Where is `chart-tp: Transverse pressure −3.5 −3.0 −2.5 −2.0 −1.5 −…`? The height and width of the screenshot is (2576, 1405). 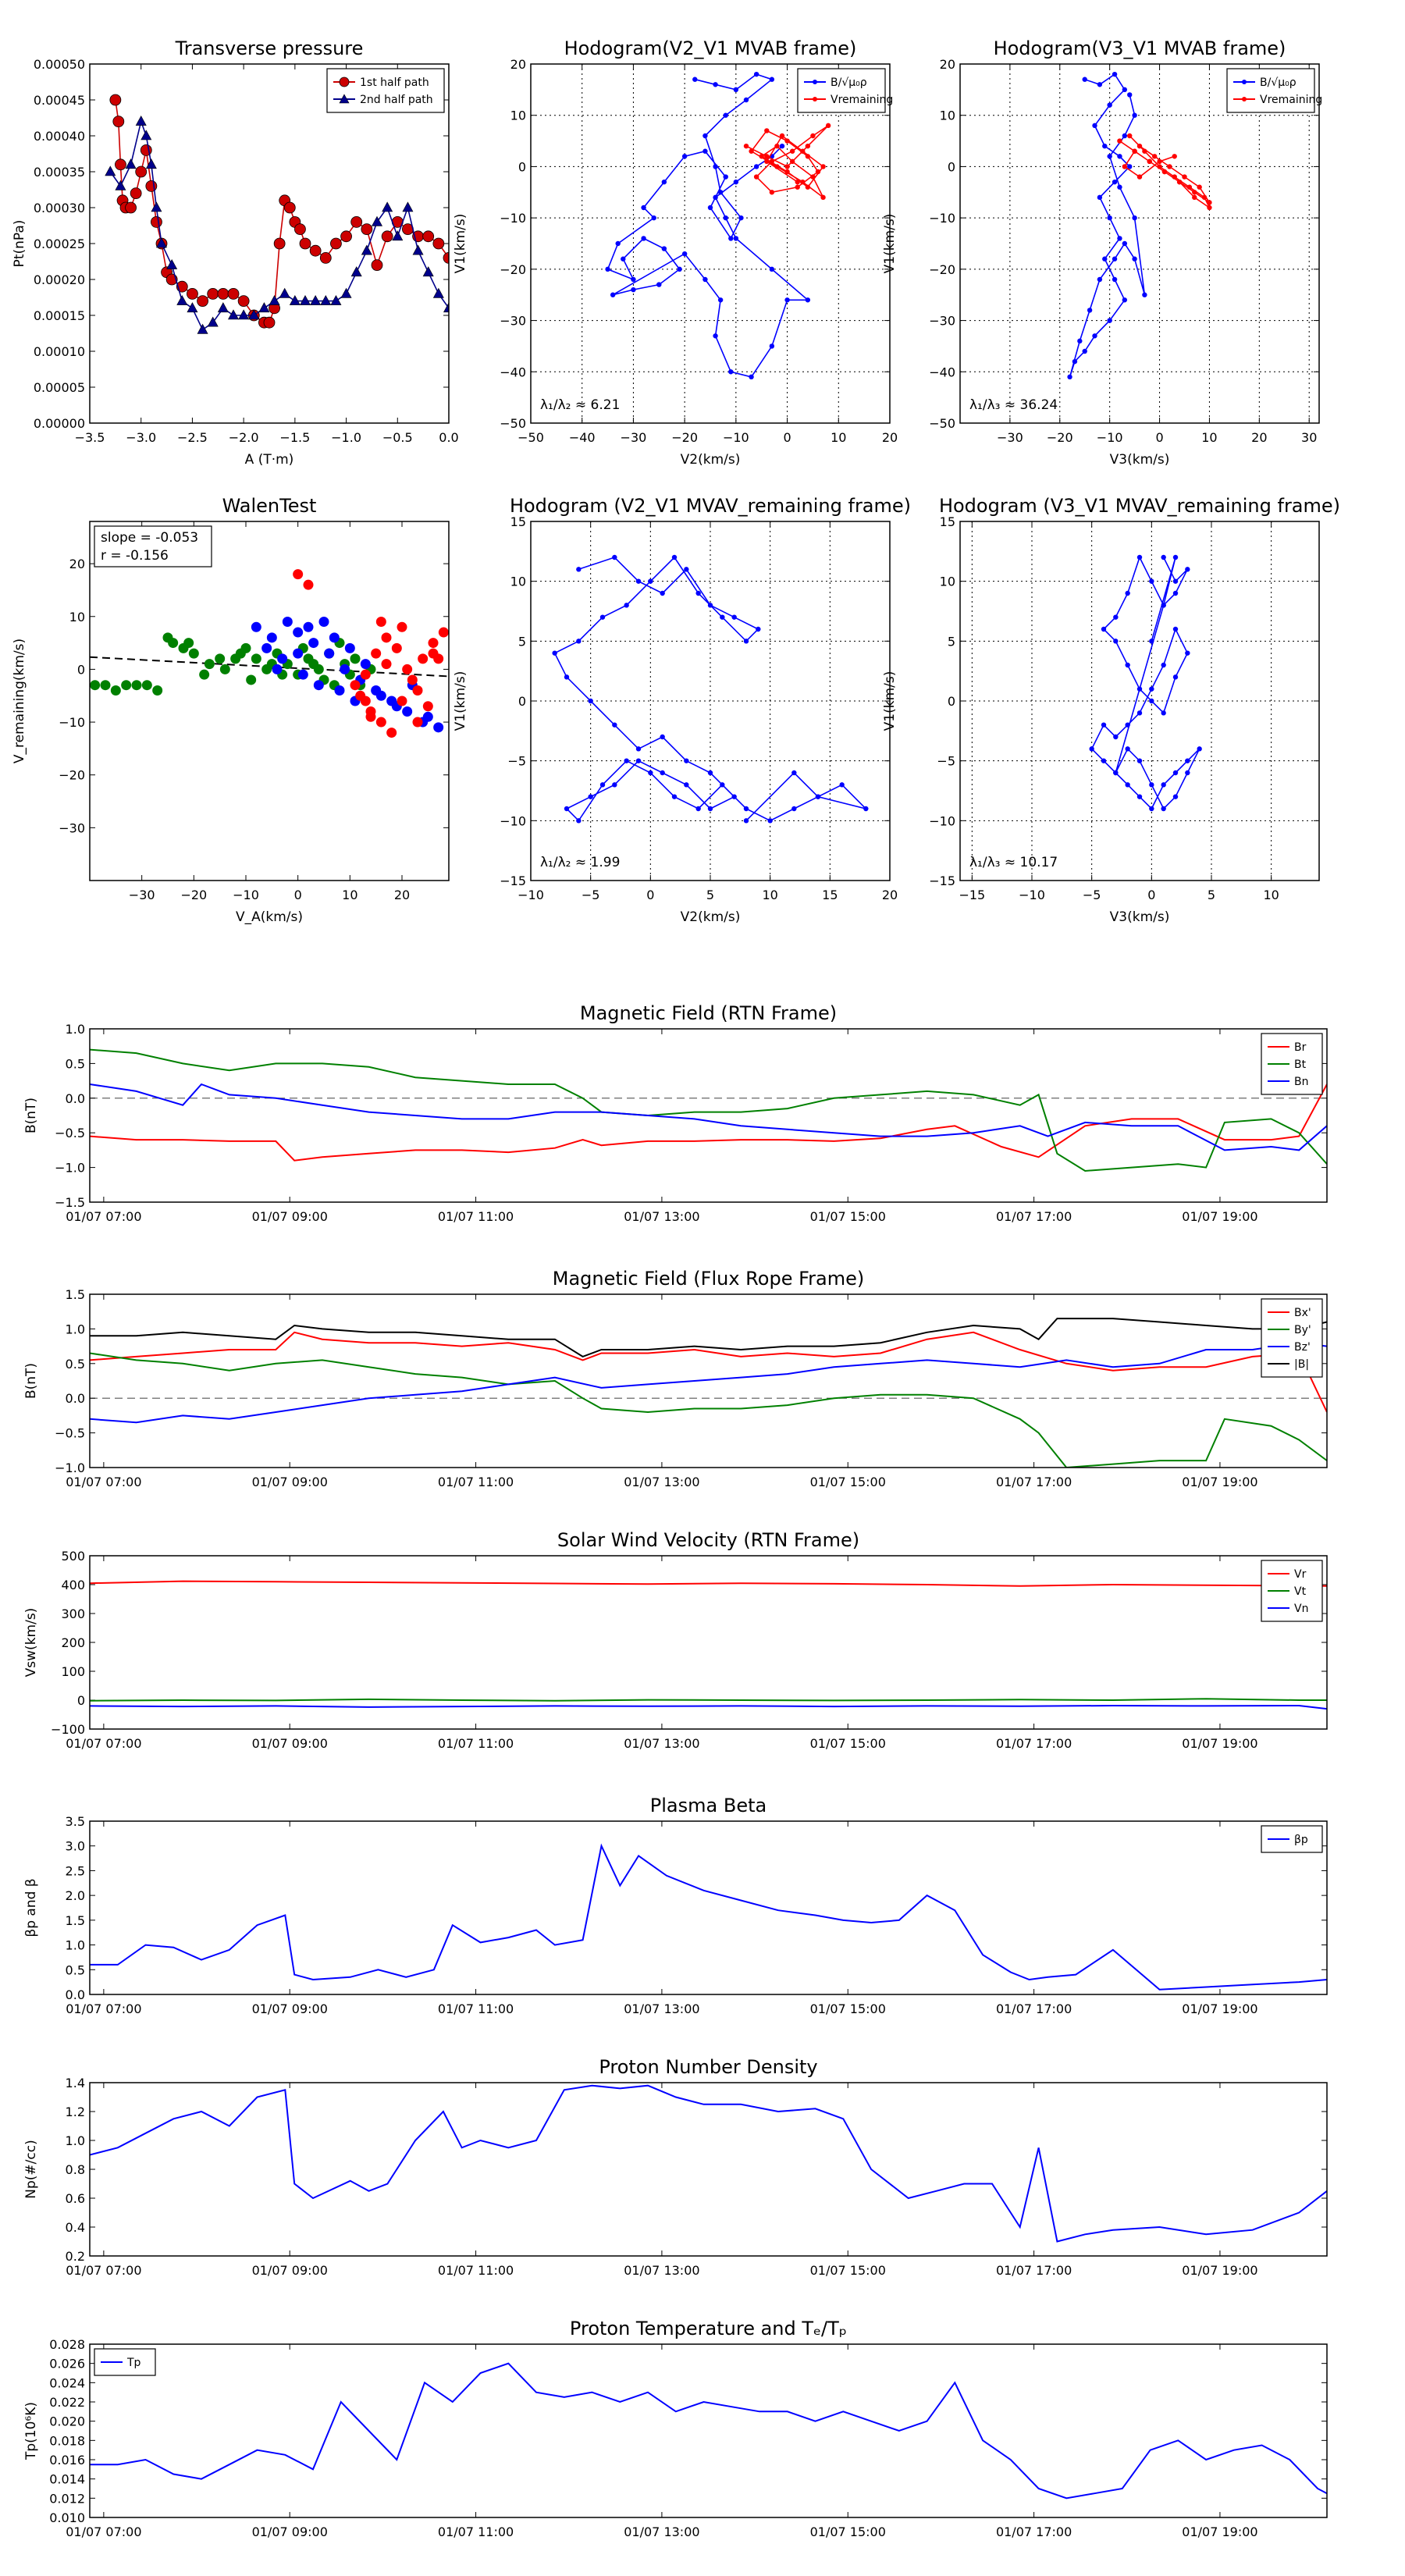 chart-tp: Transverse pressure −3.5 −3.0 −2.5 −2.0 −1.5 −… is located at coordinates (236, 252).